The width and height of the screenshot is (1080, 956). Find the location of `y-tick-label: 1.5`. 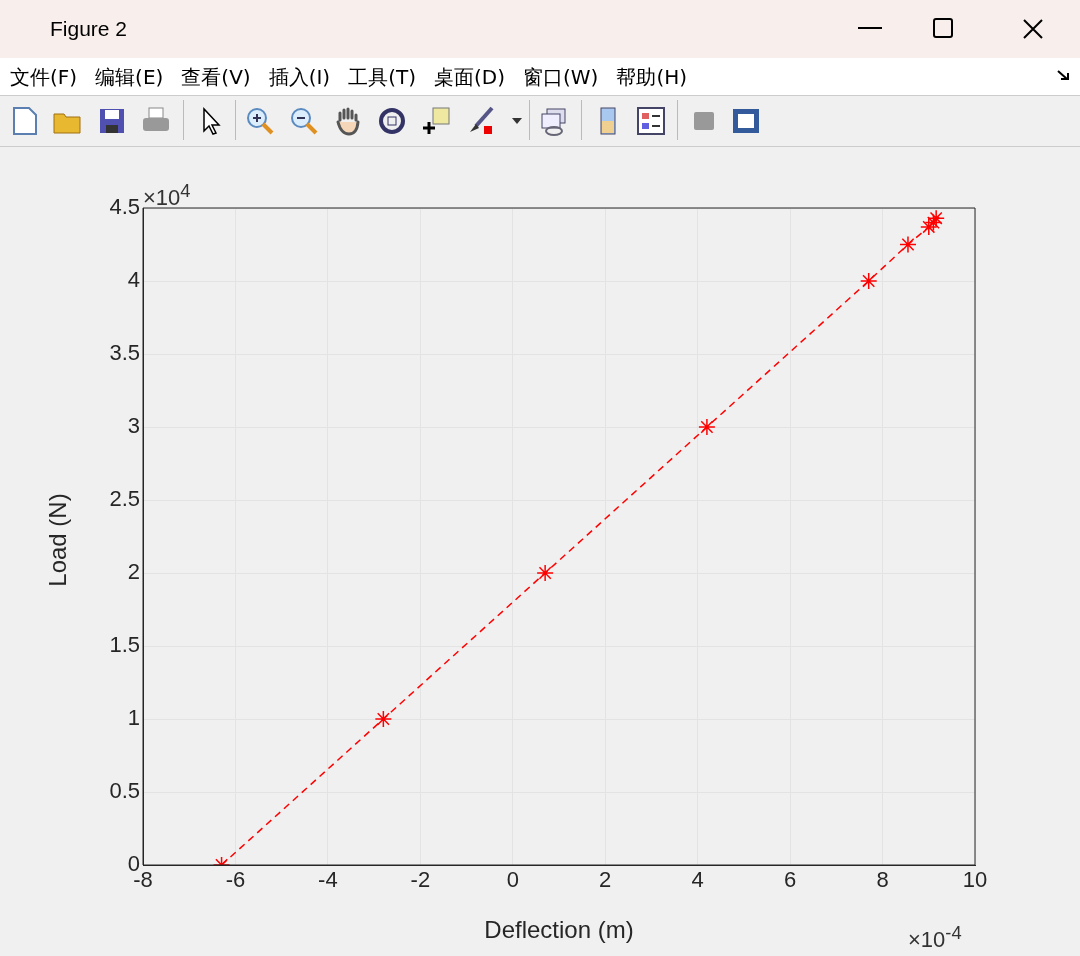

y-tick-label: 1.5 is located at coordinates (124, 645).